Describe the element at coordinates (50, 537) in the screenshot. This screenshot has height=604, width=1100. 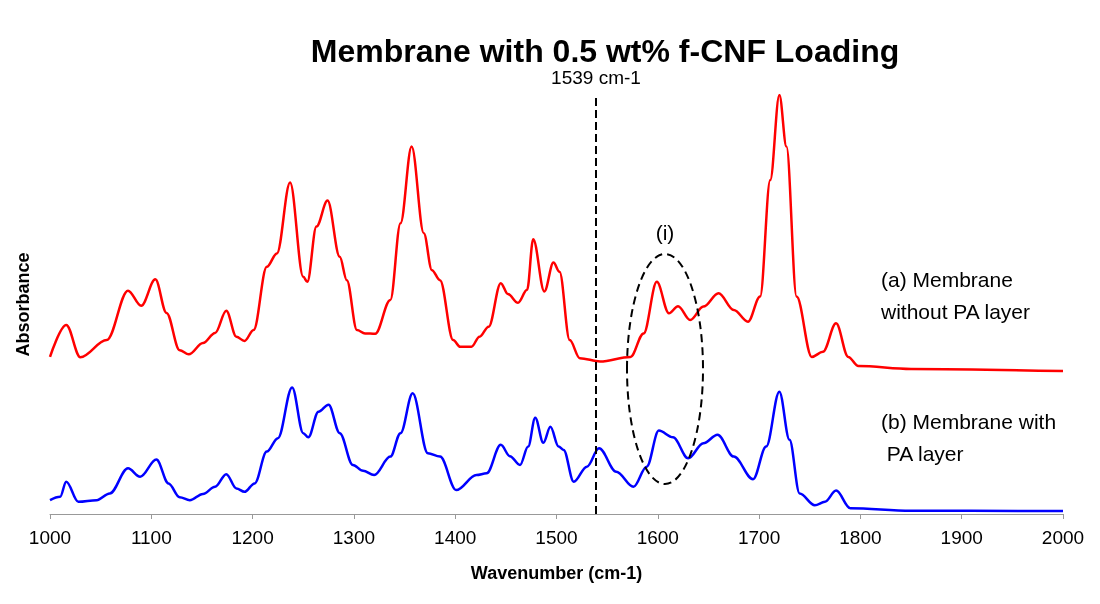
I see `x-tick-label: 1000` at that location.